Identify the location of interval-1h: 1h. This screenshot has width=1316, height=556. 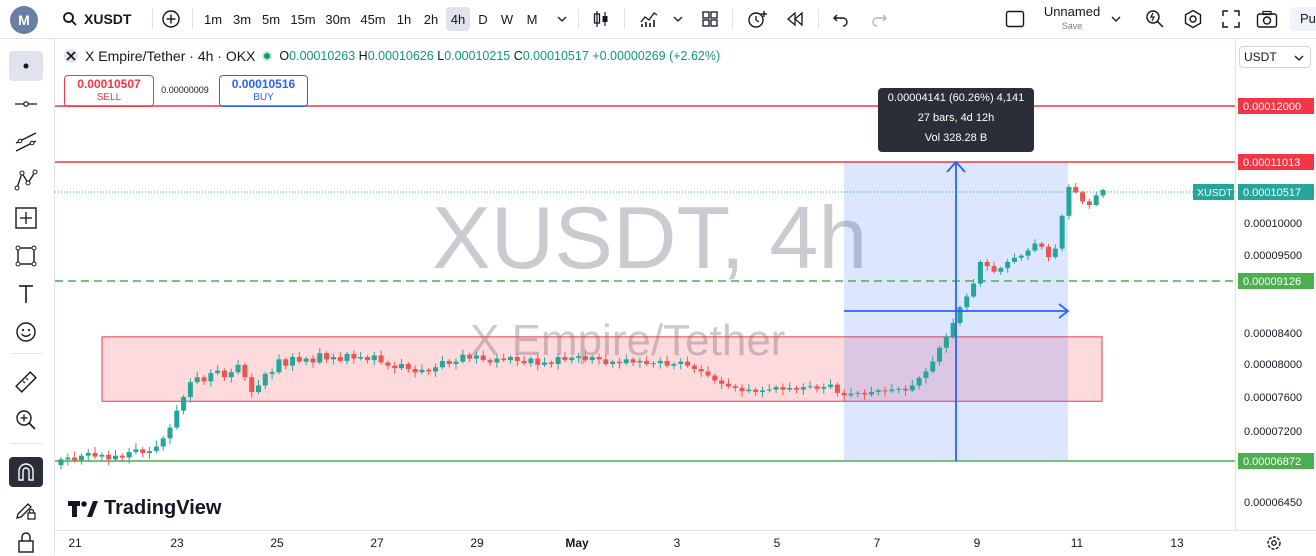
(404, 19).